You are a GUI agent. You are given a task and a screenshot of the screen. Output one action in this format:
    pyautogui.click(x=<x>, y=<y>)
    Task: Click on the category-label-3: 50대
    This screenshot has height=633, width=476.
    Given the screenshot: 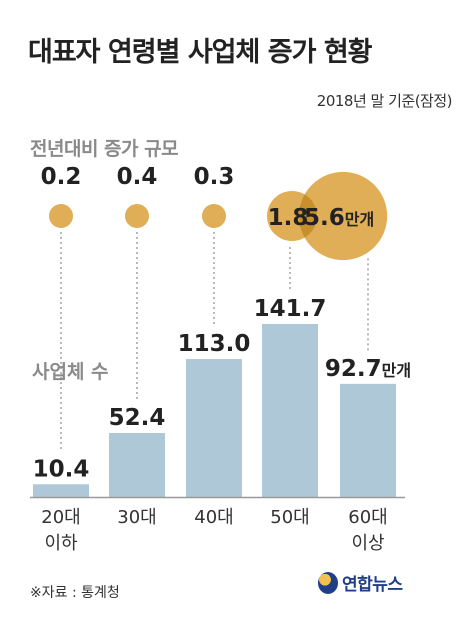 What is the action you would take?
    pyautogui.click(x=289, y=517)
    